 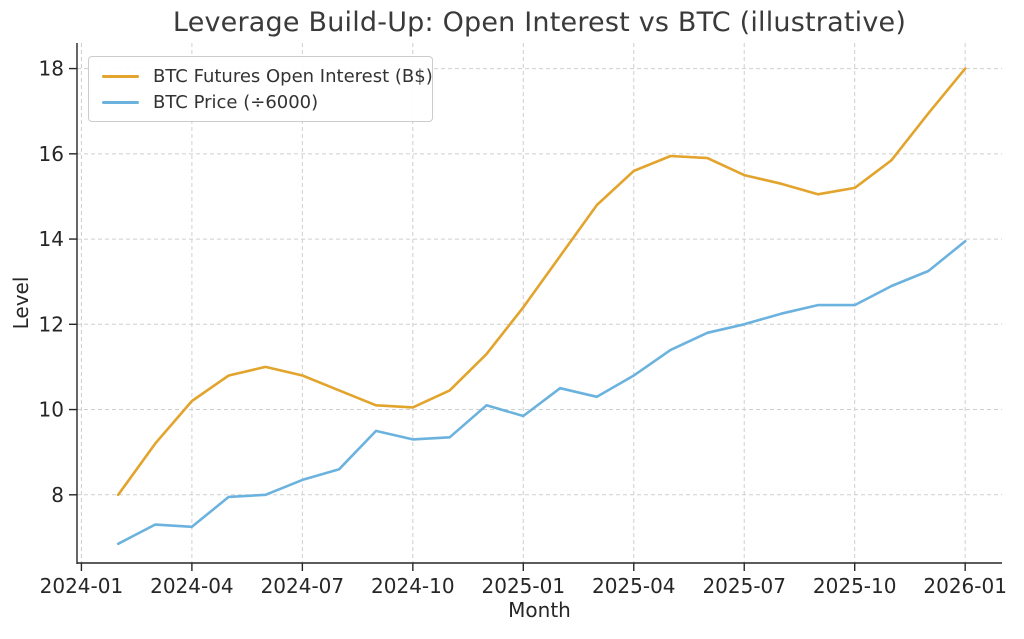 What do you see at coordinates (413, 586) in the screenshot?
I see `x-tick-label: 2024-10` at bounding box center [413, 586].